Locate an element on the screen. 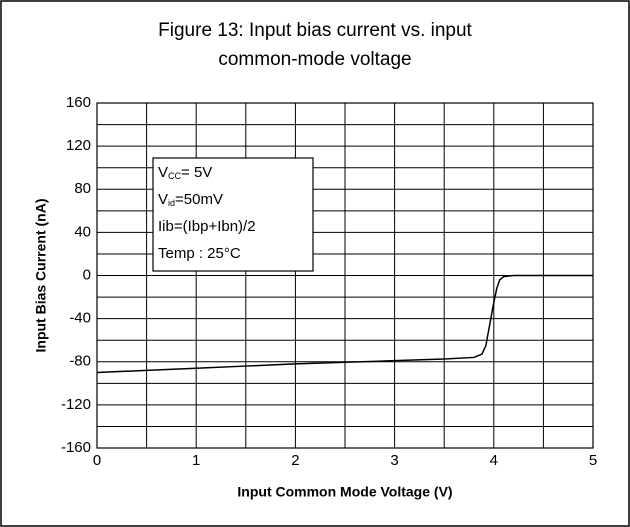 This screenshot has height=527, width=630. y-tick-label: -40 is located at coordinates (80, 318).